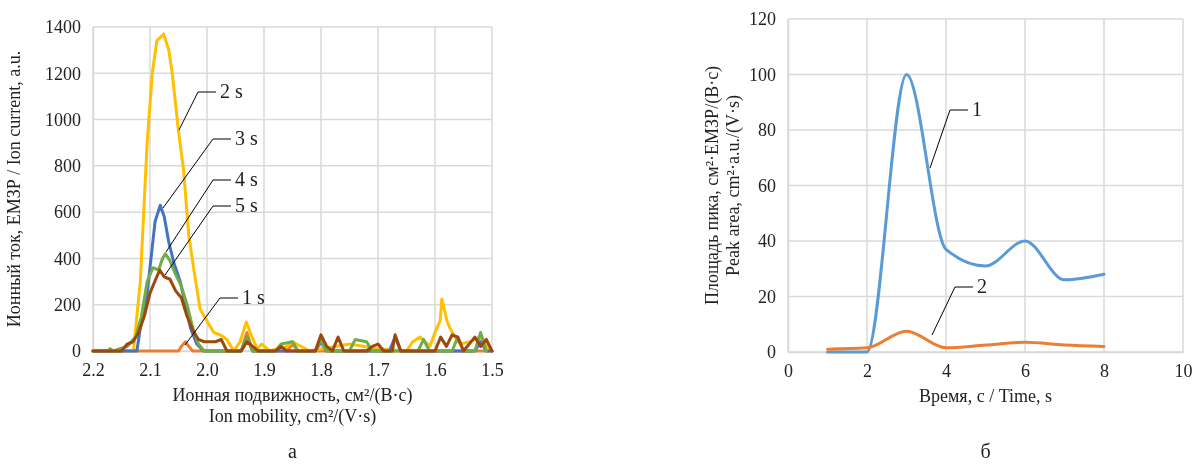 The width and height of the screenshot is (1194, 466). Describe the element at coordinates (207, 369) in the screenshot. I see `x-tick-label: 2.0` at that location.